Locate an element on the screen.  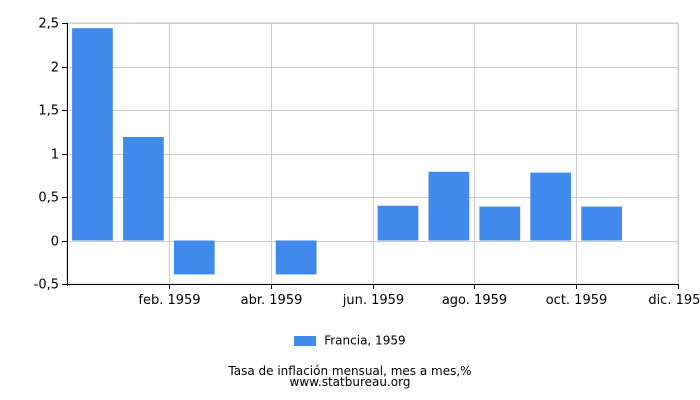
legend-label: Francia, 1959 is located at coordinates (365, 340).